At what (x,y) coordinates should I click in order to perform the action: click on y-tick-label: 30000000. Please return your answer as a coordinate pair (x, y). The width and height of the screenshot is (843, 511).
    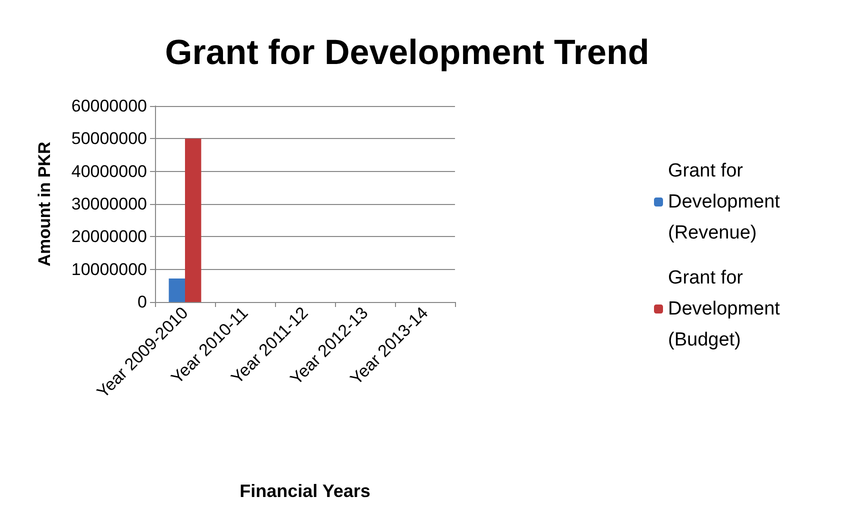
    Looking at the image, I should click on (109, 204).